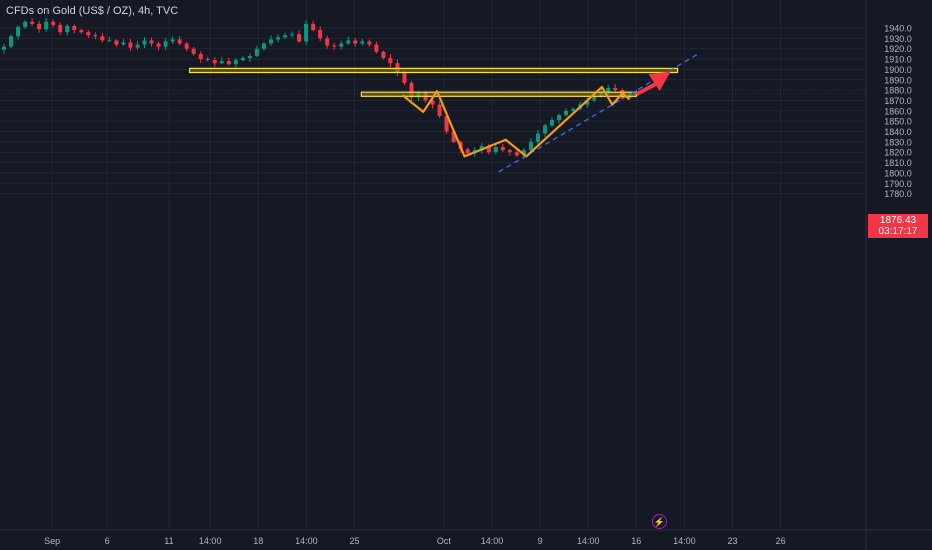 The width and height of the screenshot is (932, 550). Describe the element at coordinates (781, 541) in the screenshot. I see `time-tick-label: 26` at that location.